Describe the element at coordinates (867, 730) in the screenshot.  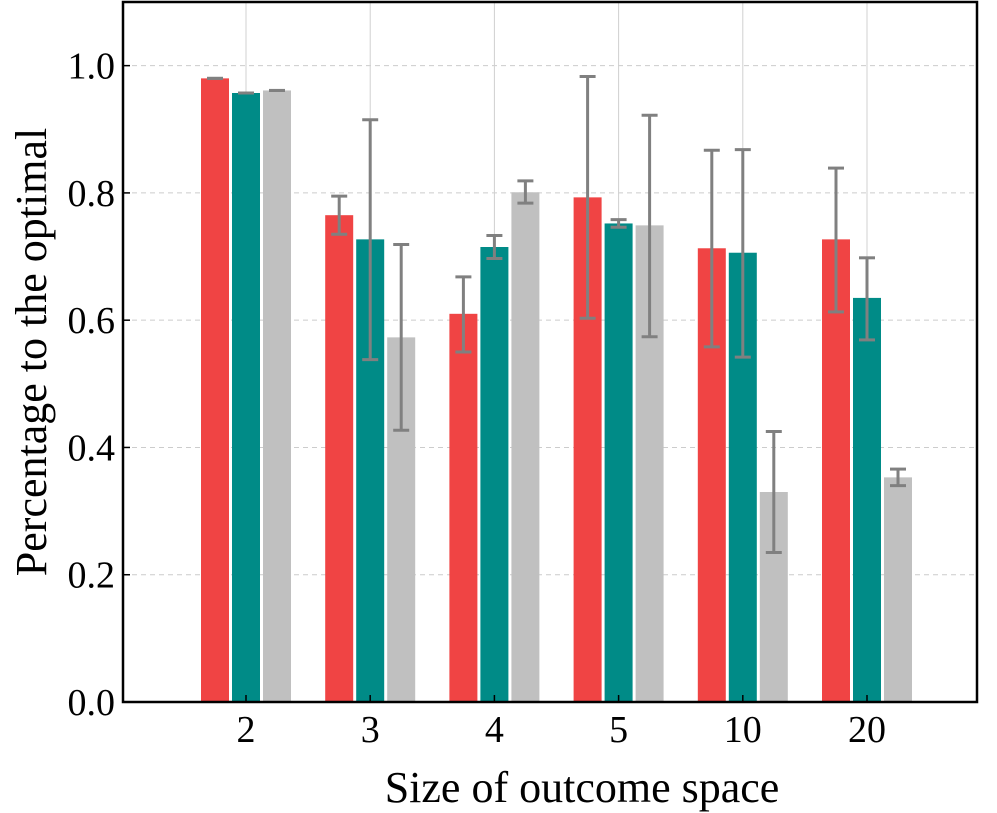
I see `x-tick-label: 20` at that location.